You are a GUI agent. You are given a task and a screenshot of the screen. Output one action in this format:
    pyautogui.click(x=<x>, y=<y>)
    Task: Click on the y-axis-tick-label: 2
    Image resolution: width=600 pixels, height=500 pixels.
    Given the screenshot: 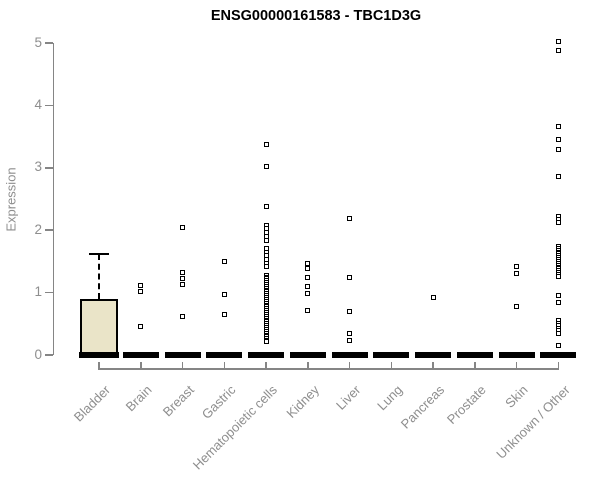 What is the action you would take?
    pyautogui.click(x=38, y=229)
    